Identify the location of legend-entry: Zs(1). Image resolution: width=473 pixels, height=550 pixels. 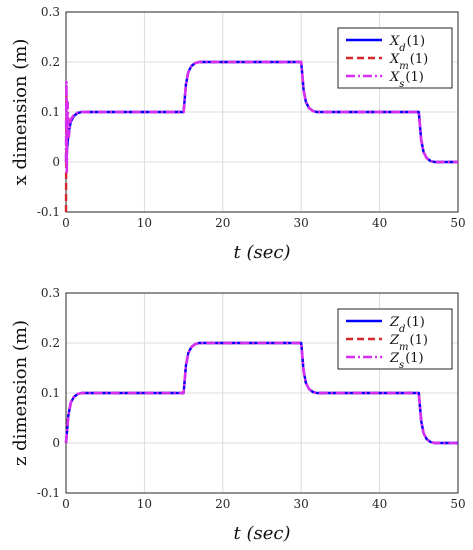
(406, 361).